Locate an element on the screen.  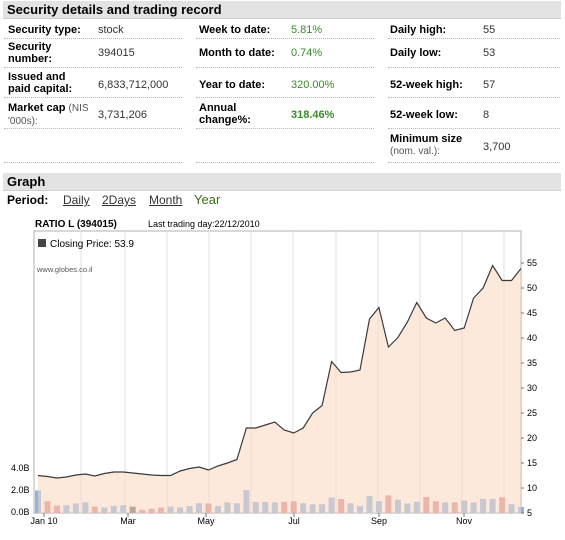
price-tick-label: 30 is located at coordinates (532, 388).